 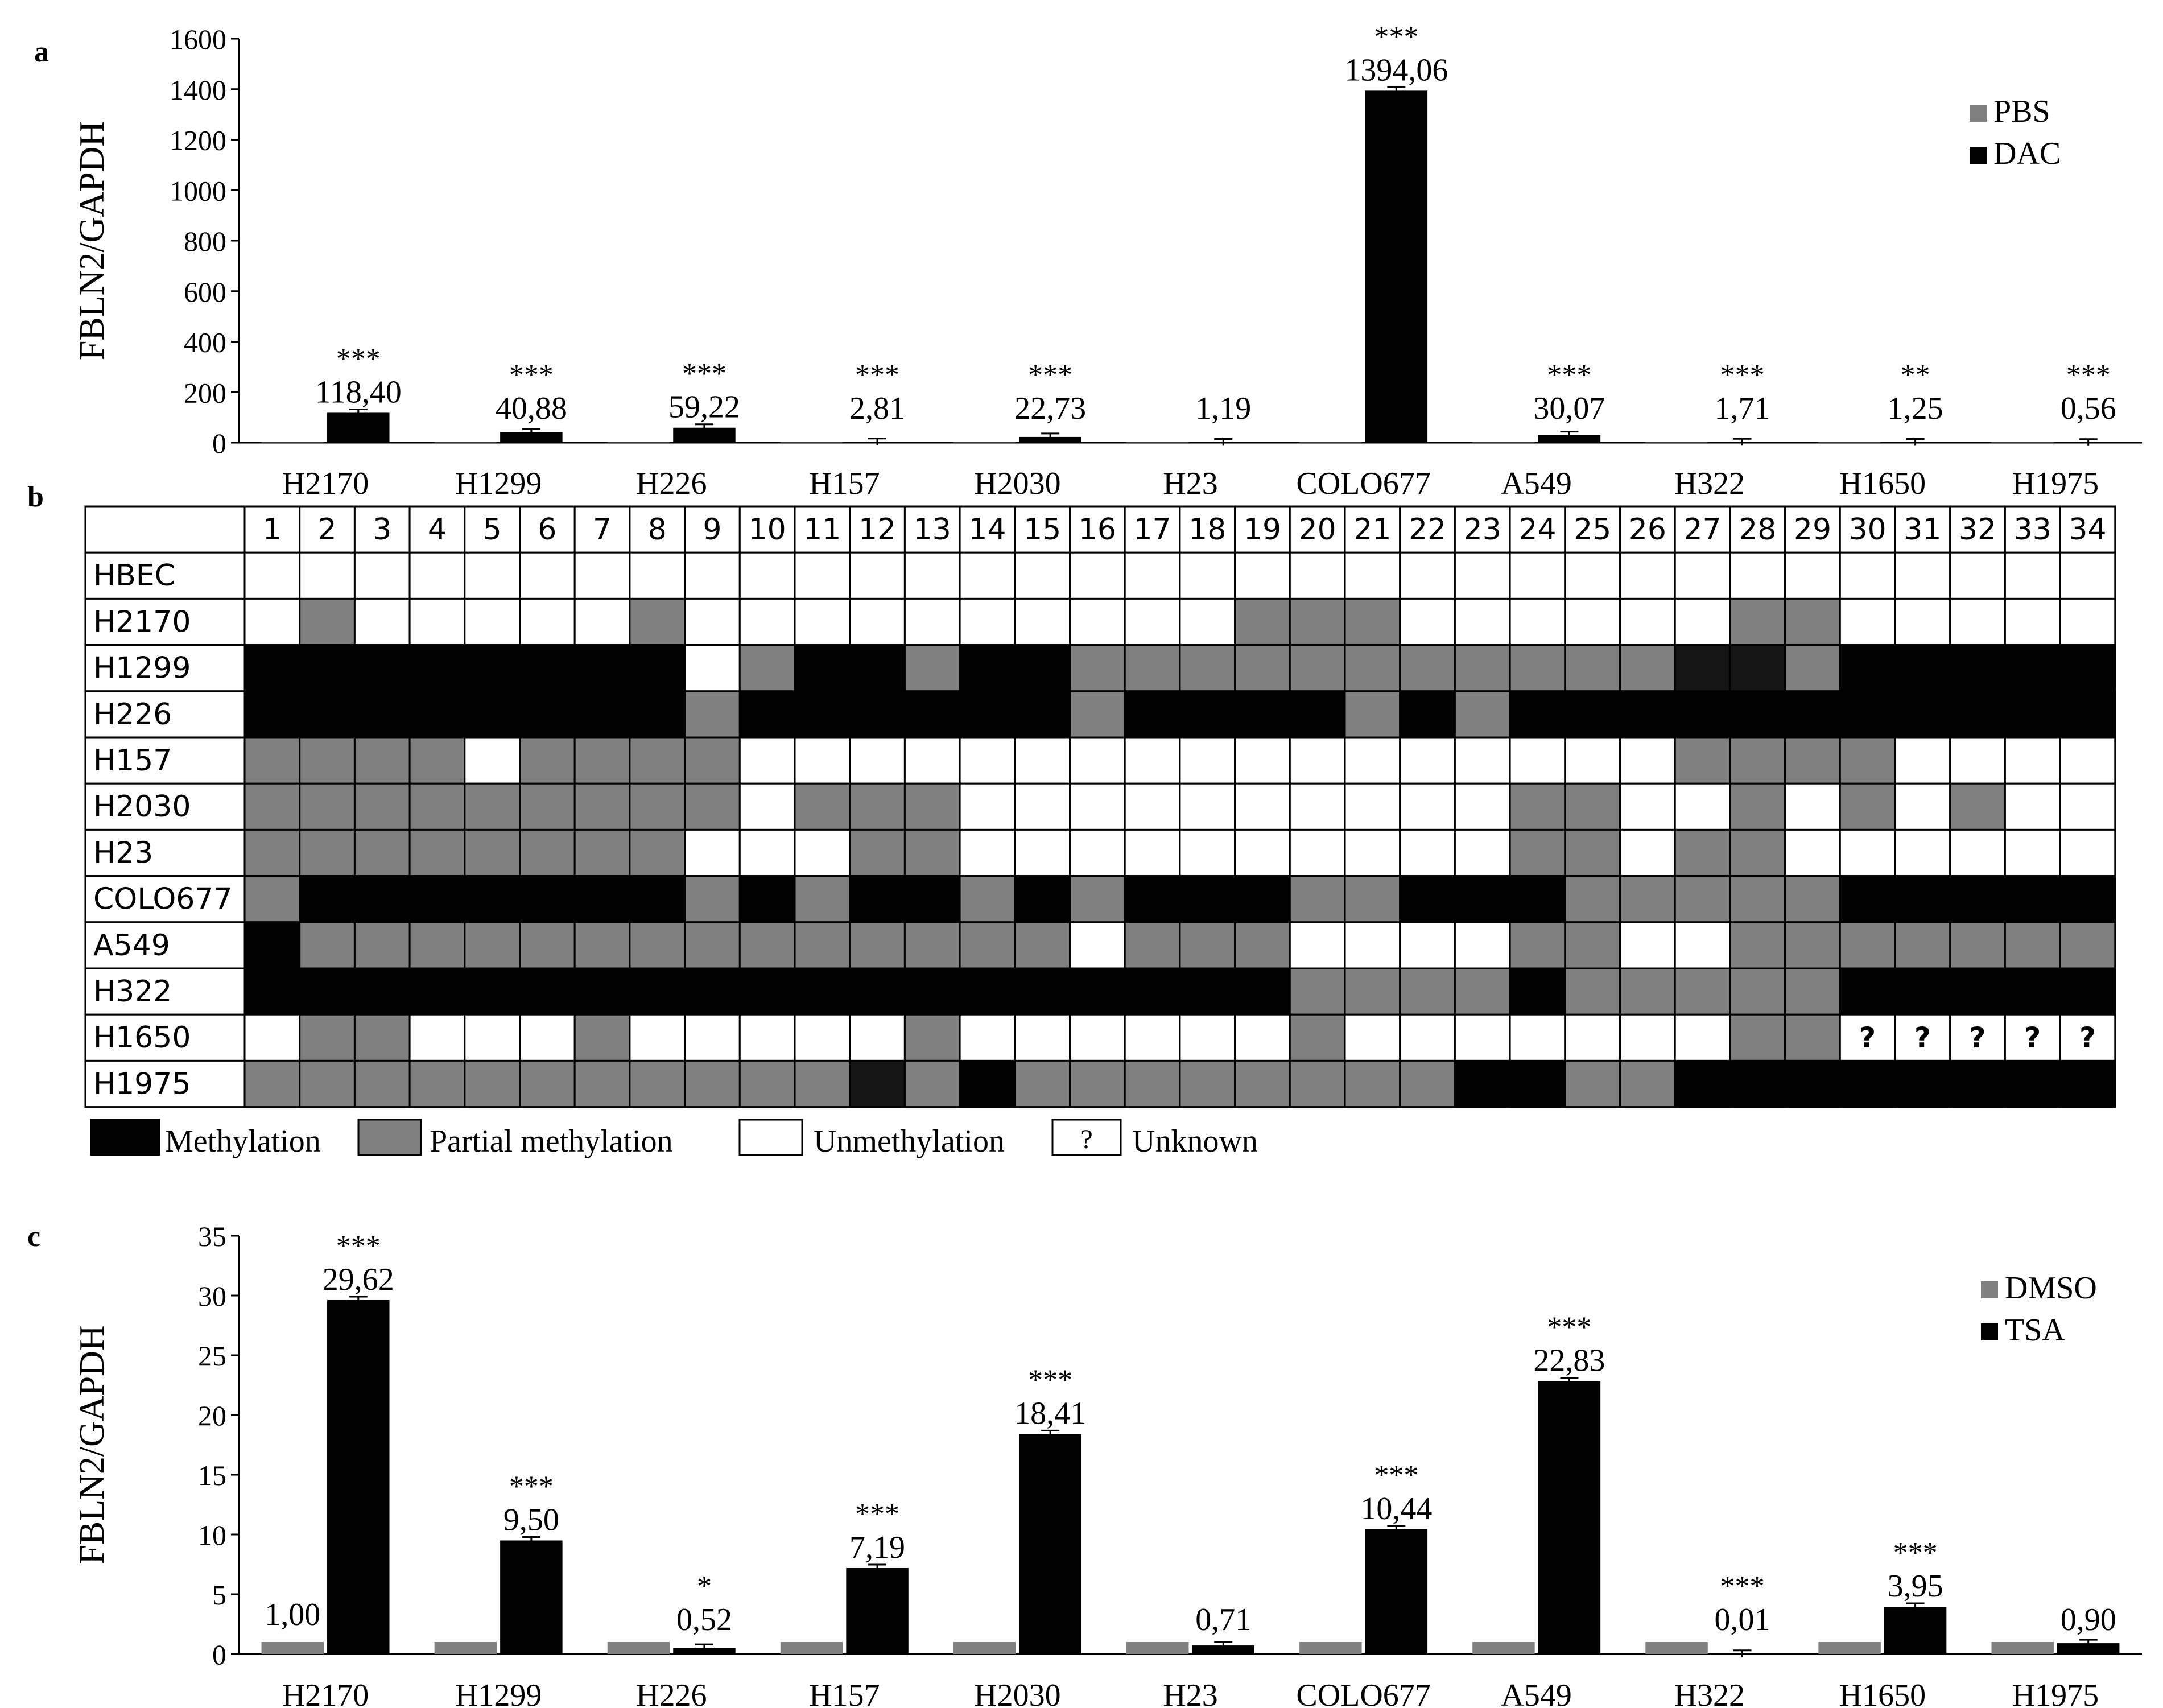 What do you see at coordinates (1330, 1648) in the screenshot?
I see `bar-dmso` at bounding box center [1330, 1648].